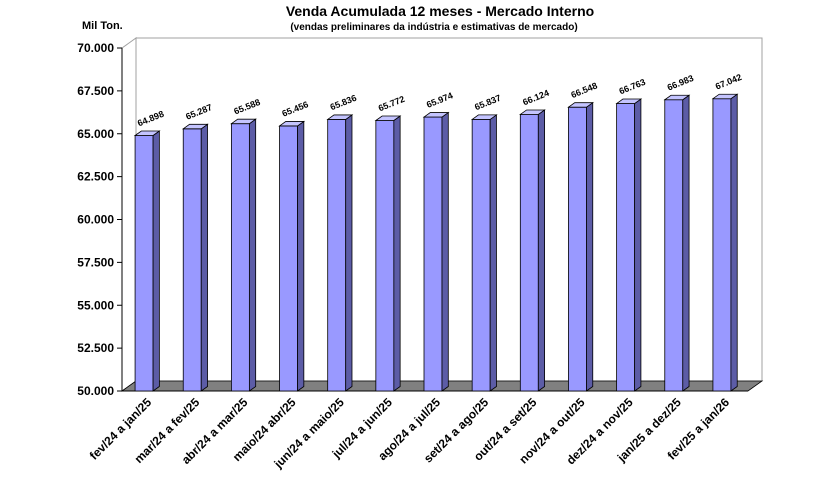  I want to click on y-tick-label: 52.500, so click(95, 348).